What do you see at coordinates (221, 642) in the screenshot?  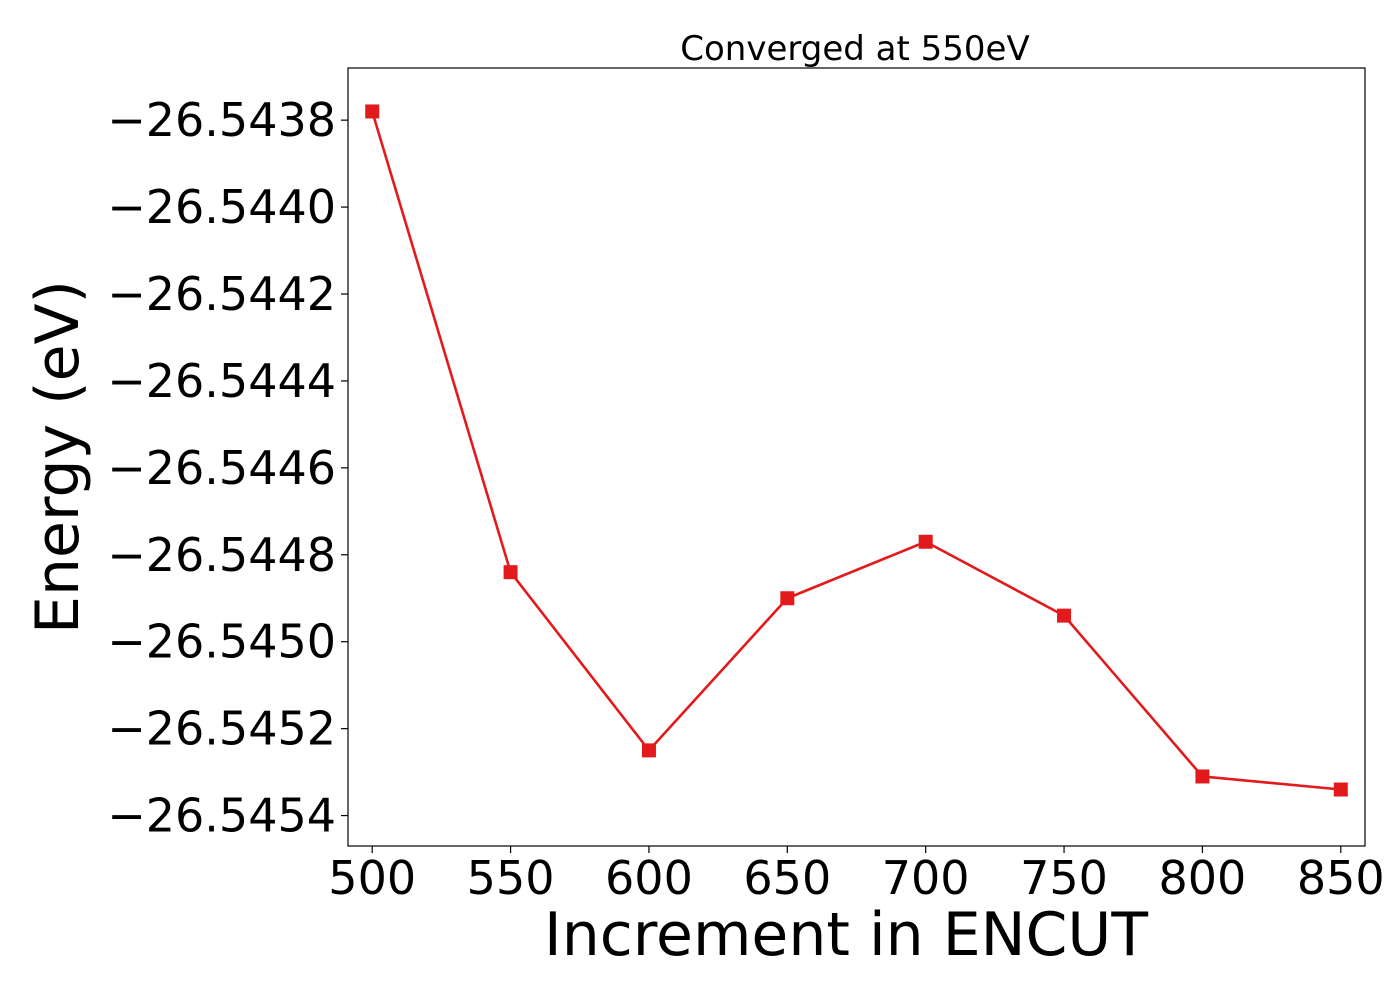 I see `y-tick-label: −26.5450` at bounding box center [221, 642].